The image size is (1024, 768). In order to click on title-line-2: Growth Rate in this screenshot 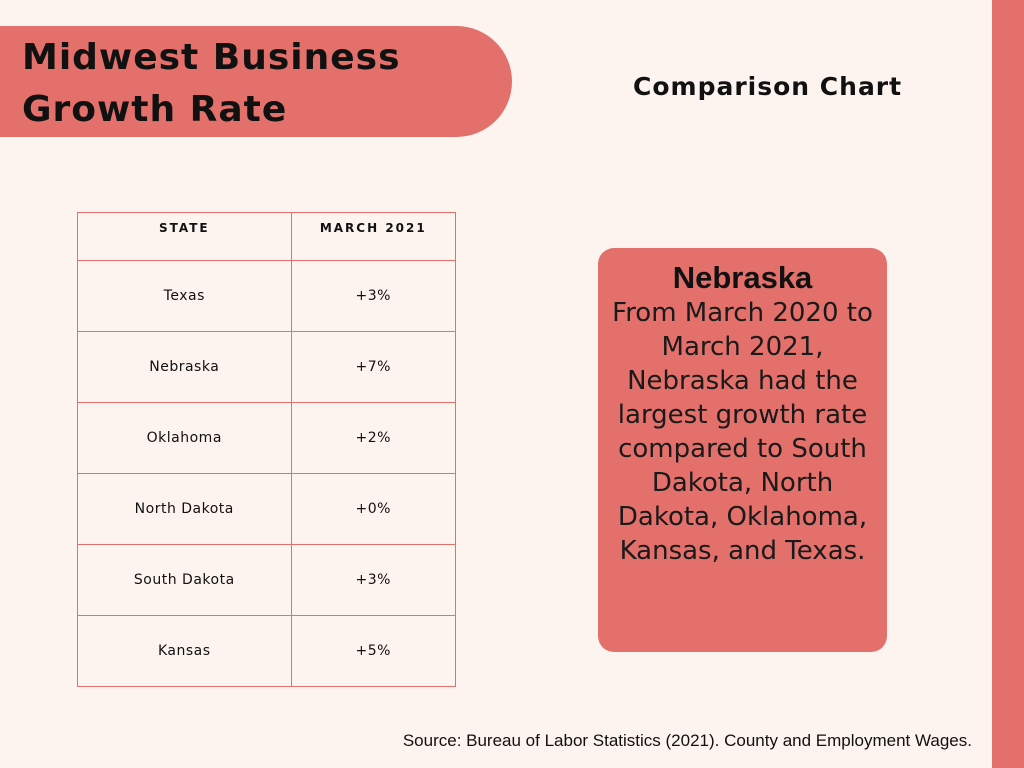, I will do `click(155, 109)`.